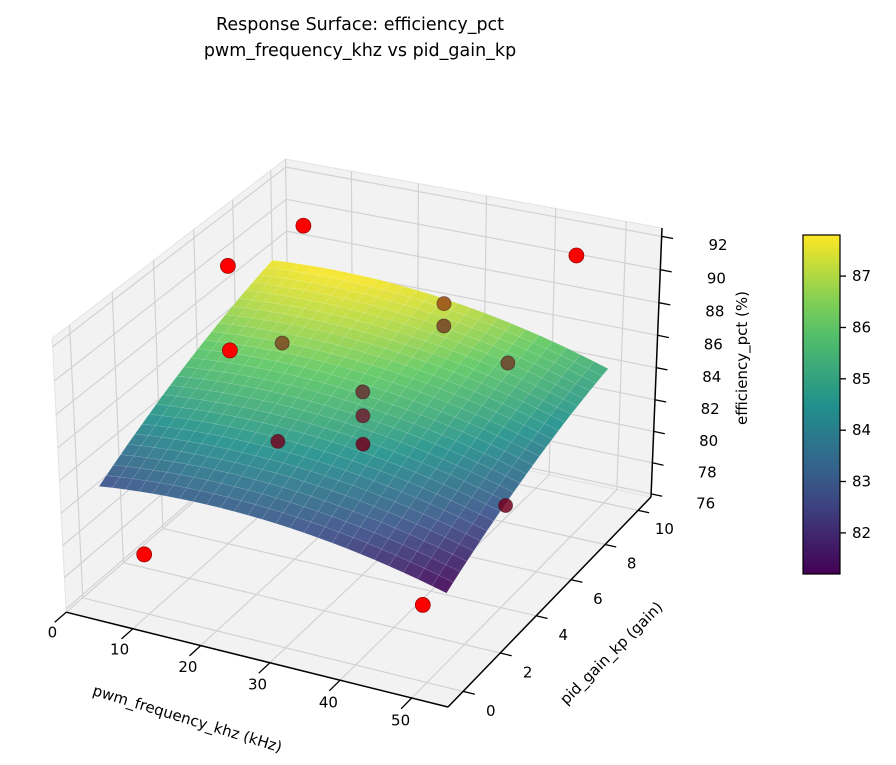  I want to click on svg-text: 4, so click(564, 635).